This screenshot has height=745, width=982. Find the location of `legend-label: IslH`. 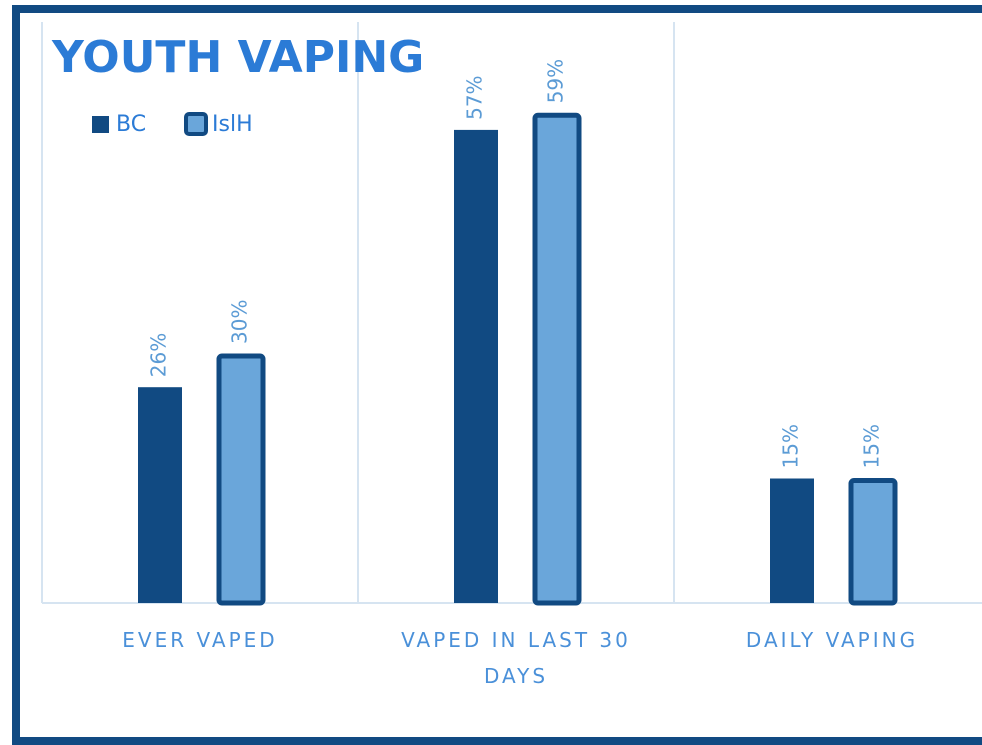

legend-label: IslH is located at coordinates (232, 124).